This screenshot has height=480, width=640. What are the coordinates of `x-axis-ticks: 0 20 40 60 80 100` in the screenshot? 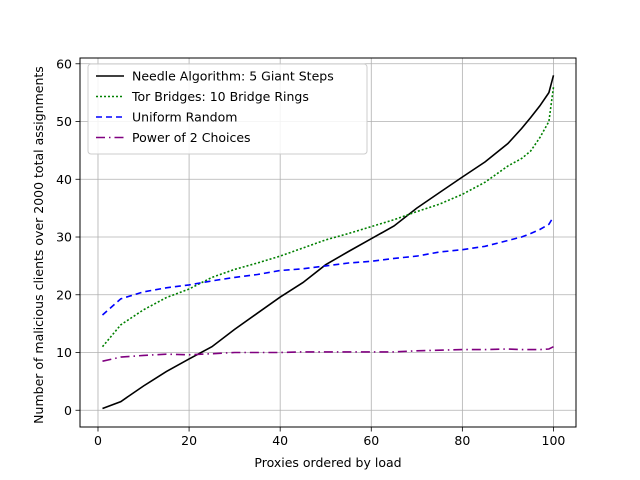 It's located at (329, 437).